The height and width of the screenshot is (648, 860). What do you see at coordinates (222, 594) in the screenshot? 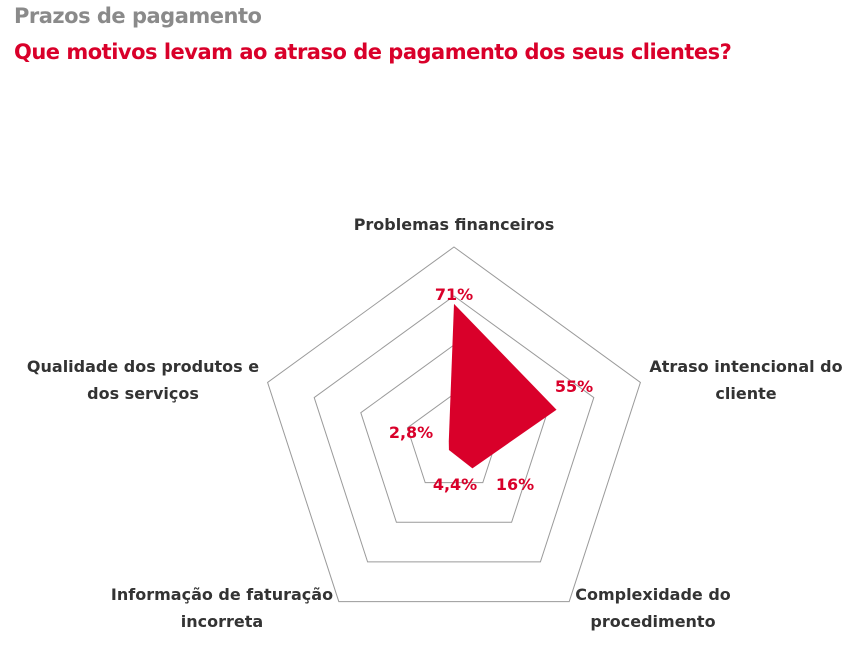
I see `axis-label: Informação de faturação` at bounding box center [222, 594].